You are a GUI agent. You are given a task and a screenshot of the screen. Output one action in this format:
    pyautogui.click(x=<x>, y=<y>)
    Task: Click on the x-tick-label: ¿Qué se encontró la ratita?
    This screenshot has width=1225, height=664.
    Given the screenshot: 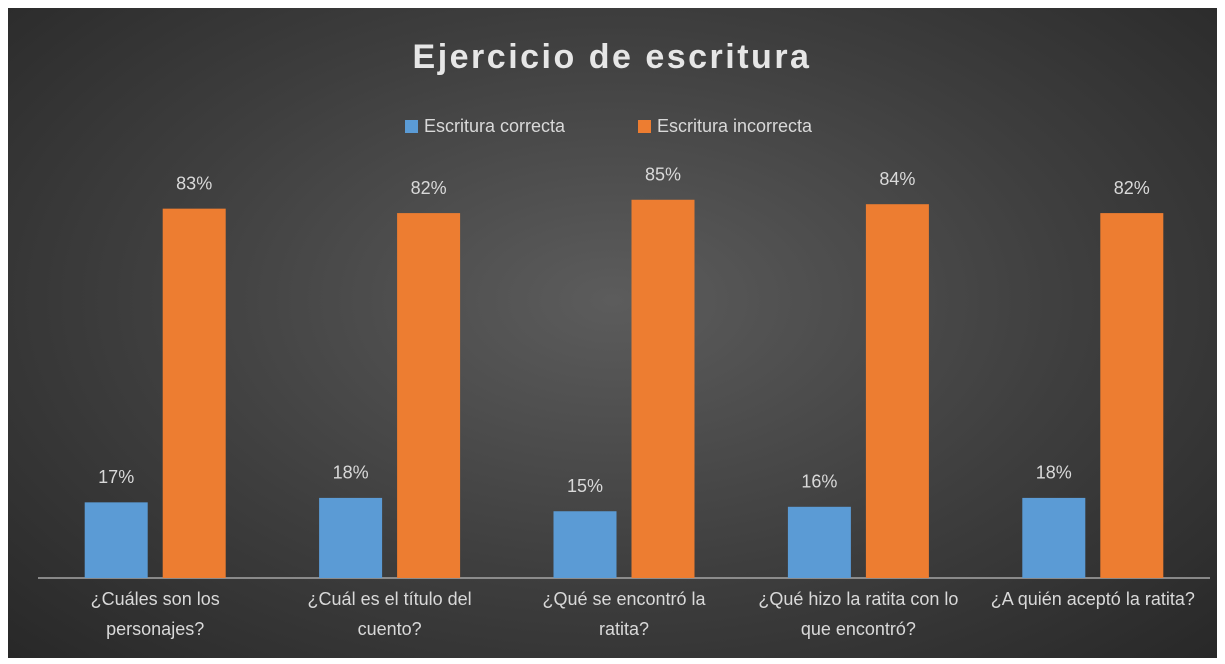 What is the action you would take?
    pyautogui.click(x=624, y=614)
    